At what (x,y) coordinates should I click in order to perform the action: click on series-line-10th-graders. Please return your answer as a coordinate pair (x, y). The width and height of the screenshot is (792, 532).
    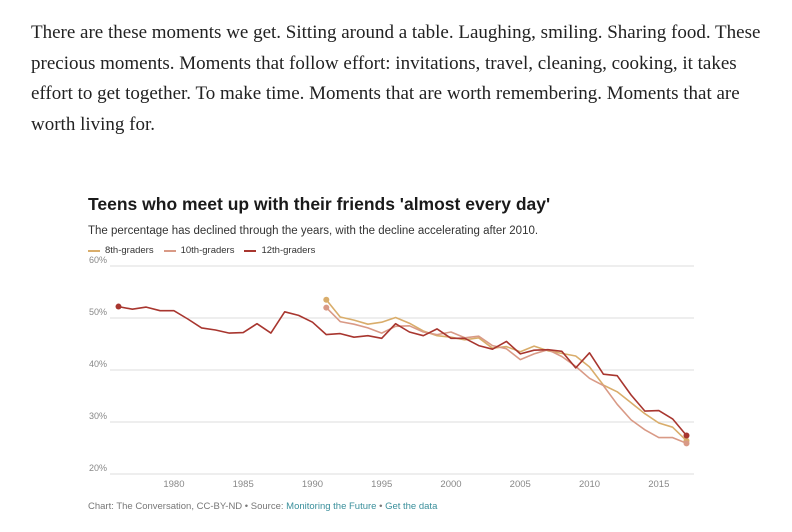
    Looking at the image, I should click on (506, 375).